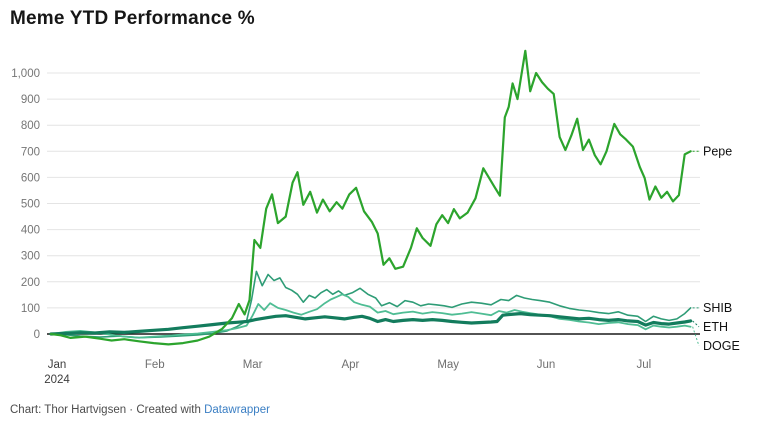 This screenshot has width=765, height=429. Describe the element at coordinates (30, 205) in the screenshot. I see `y-tick-label: 500` at that location.